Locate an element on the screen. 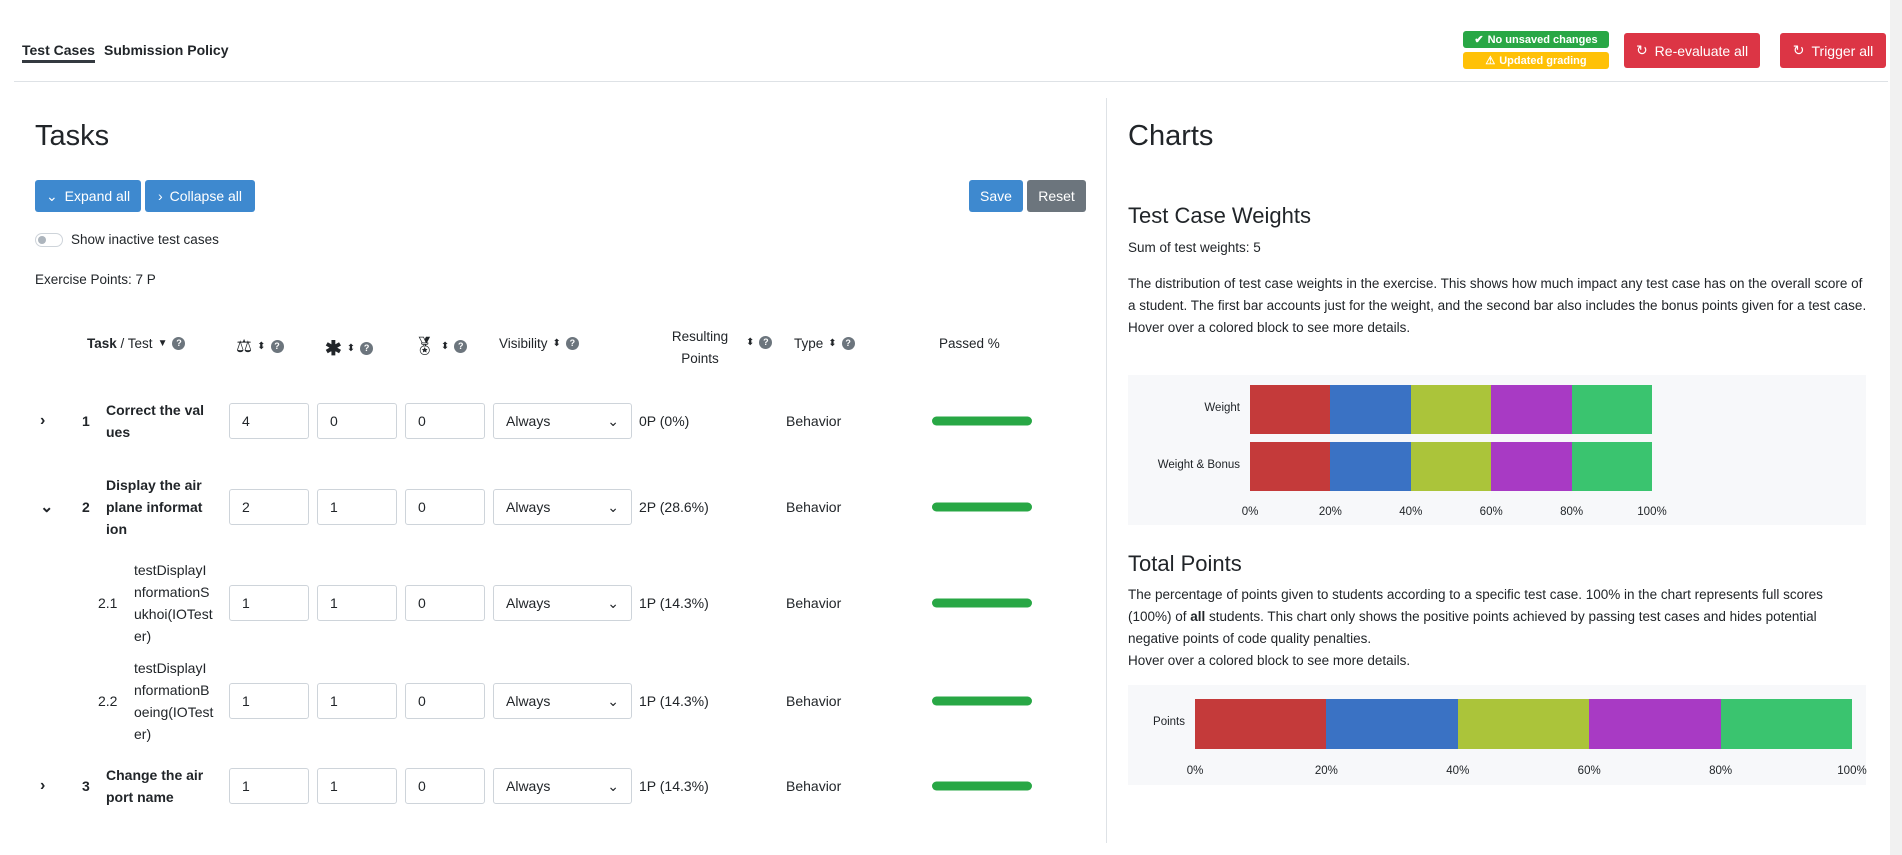  header-weight: ⚖ ⬍? is located at coordinates (260, 346).